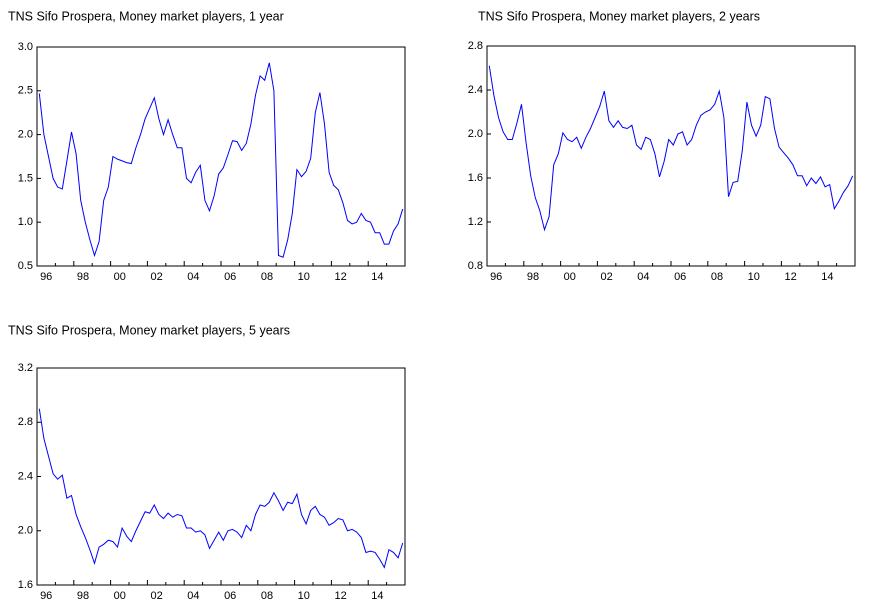 The width and height of the screenshot is (871, 609). Describe the element at coordinates (475, 266) in the screenshot. I see `y-tick-label: 0.8` at that location.